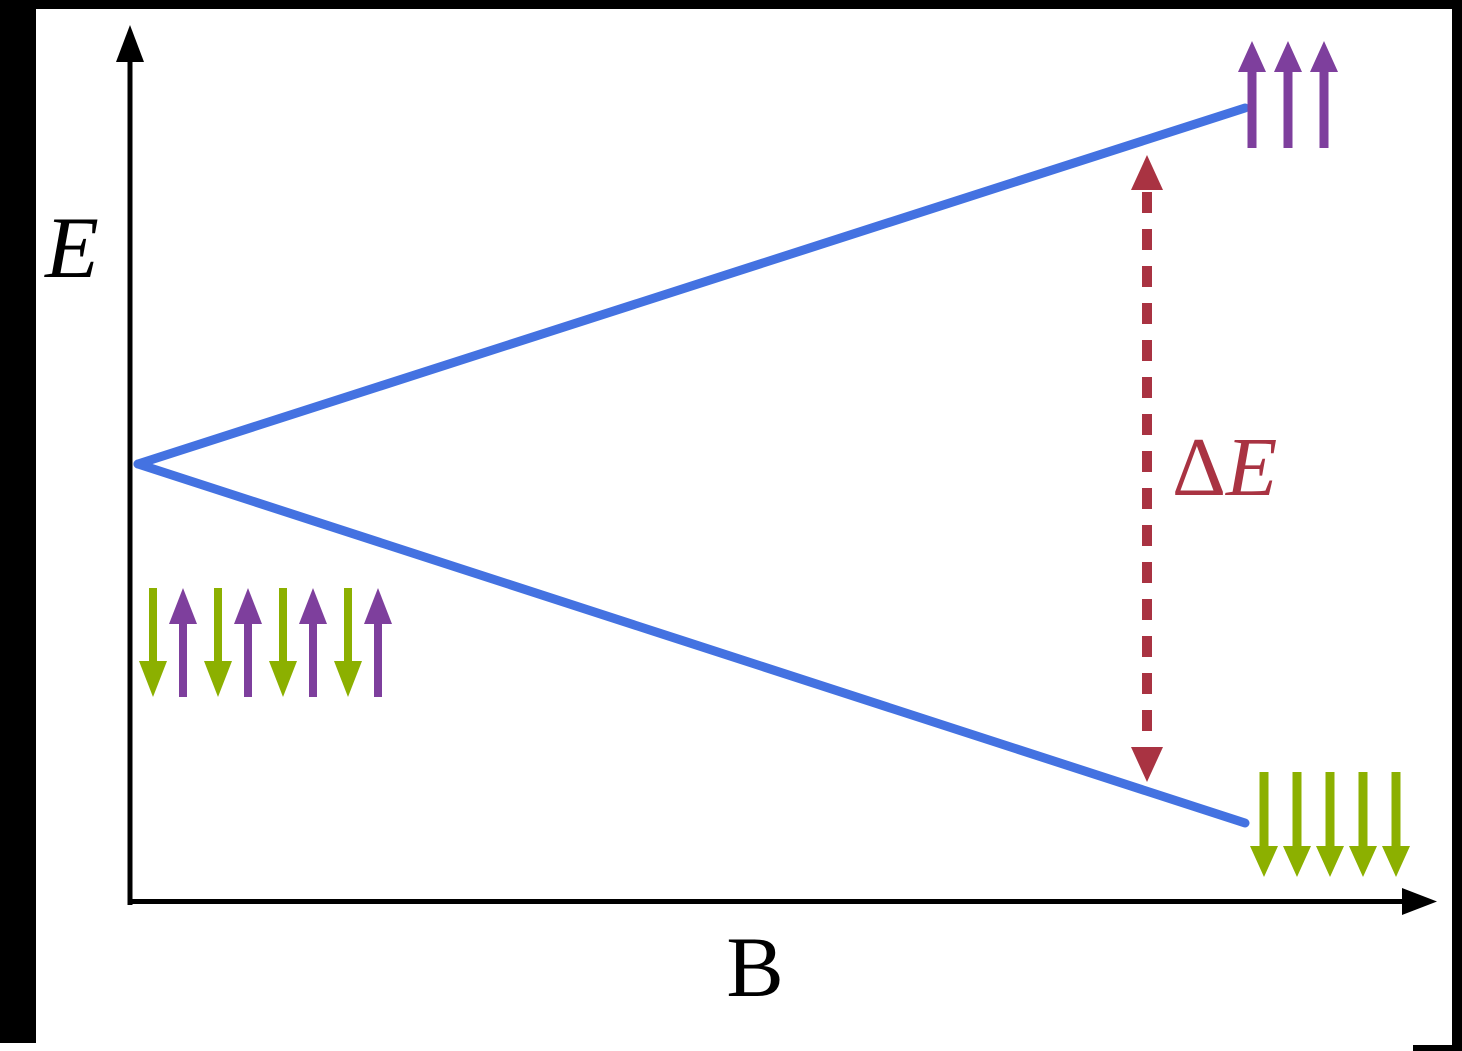  I want to click on x-axis, so click(782, 901).